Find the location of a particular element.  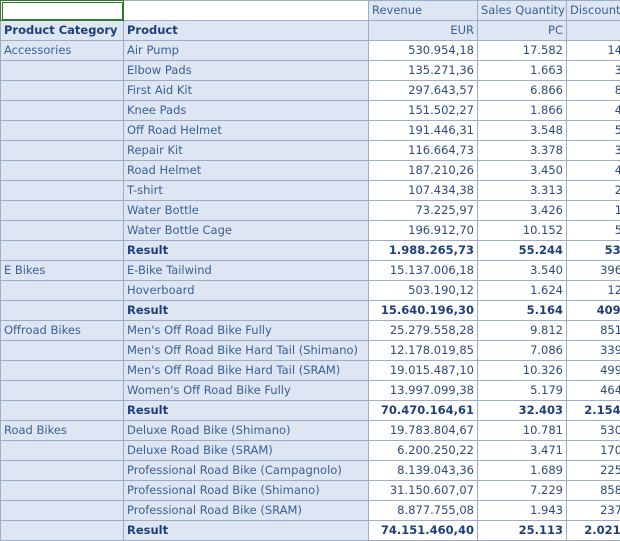

product-column-header: Product is located at coordinates (246, 31).